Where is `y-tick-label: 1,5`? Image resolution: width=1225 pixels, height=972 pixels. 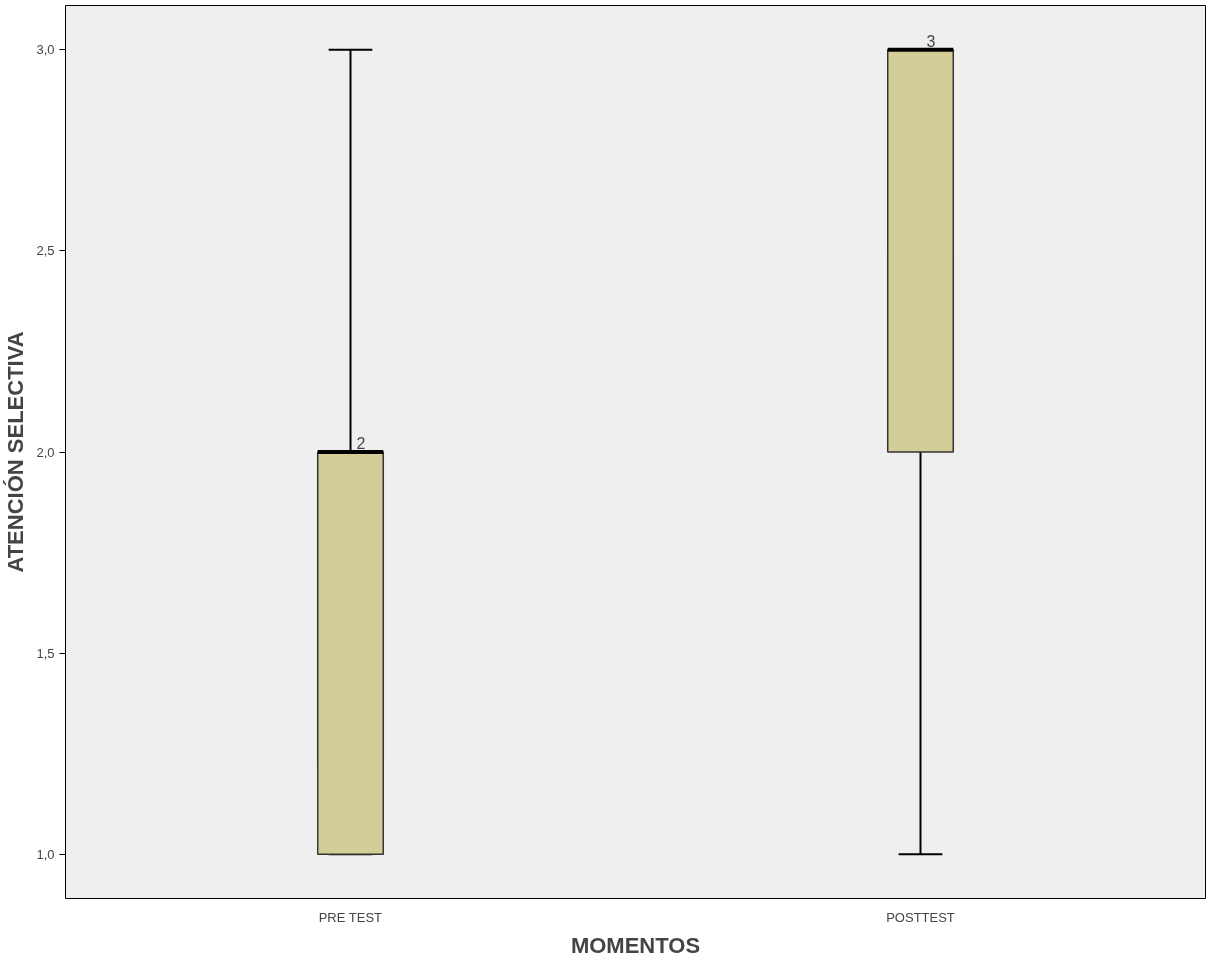 y-tick-label: 1,5 is located at coordinates (45, 653).